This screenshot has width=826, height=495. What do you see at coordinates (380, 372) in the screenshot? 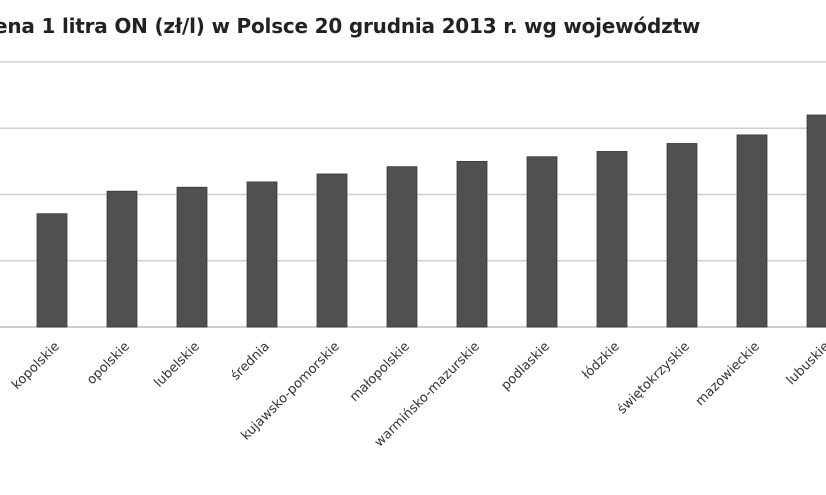
I see `category-label-6: małopolskie` at bounding box center [380, 372].